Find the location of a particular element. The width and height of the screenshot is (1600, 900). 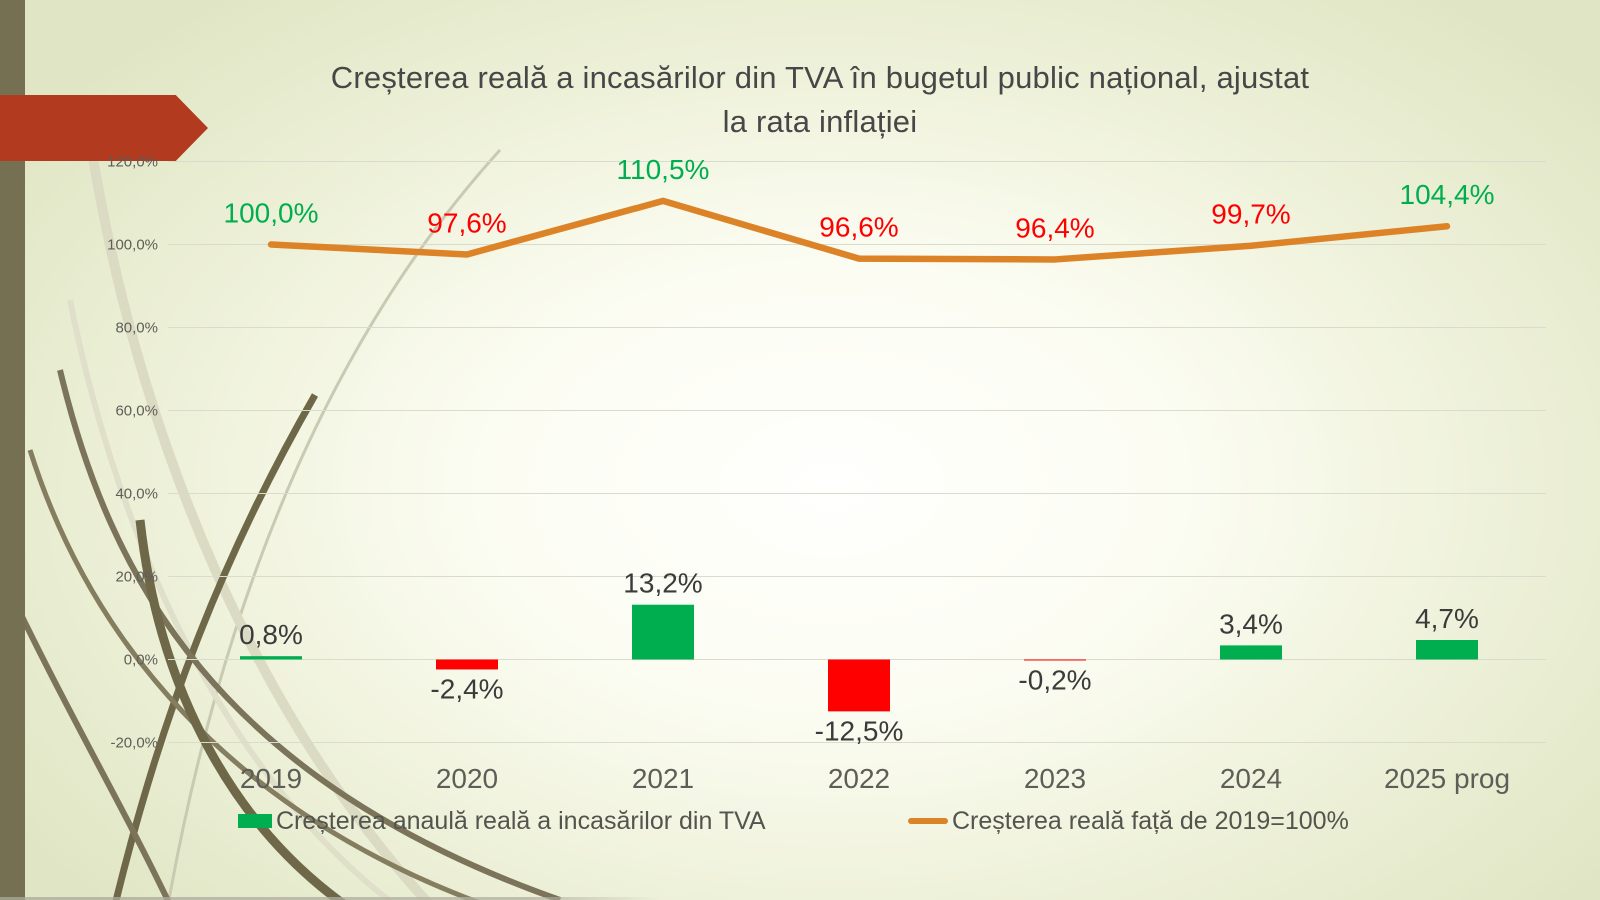

bar-2020 is located at coordinates (467, 664).